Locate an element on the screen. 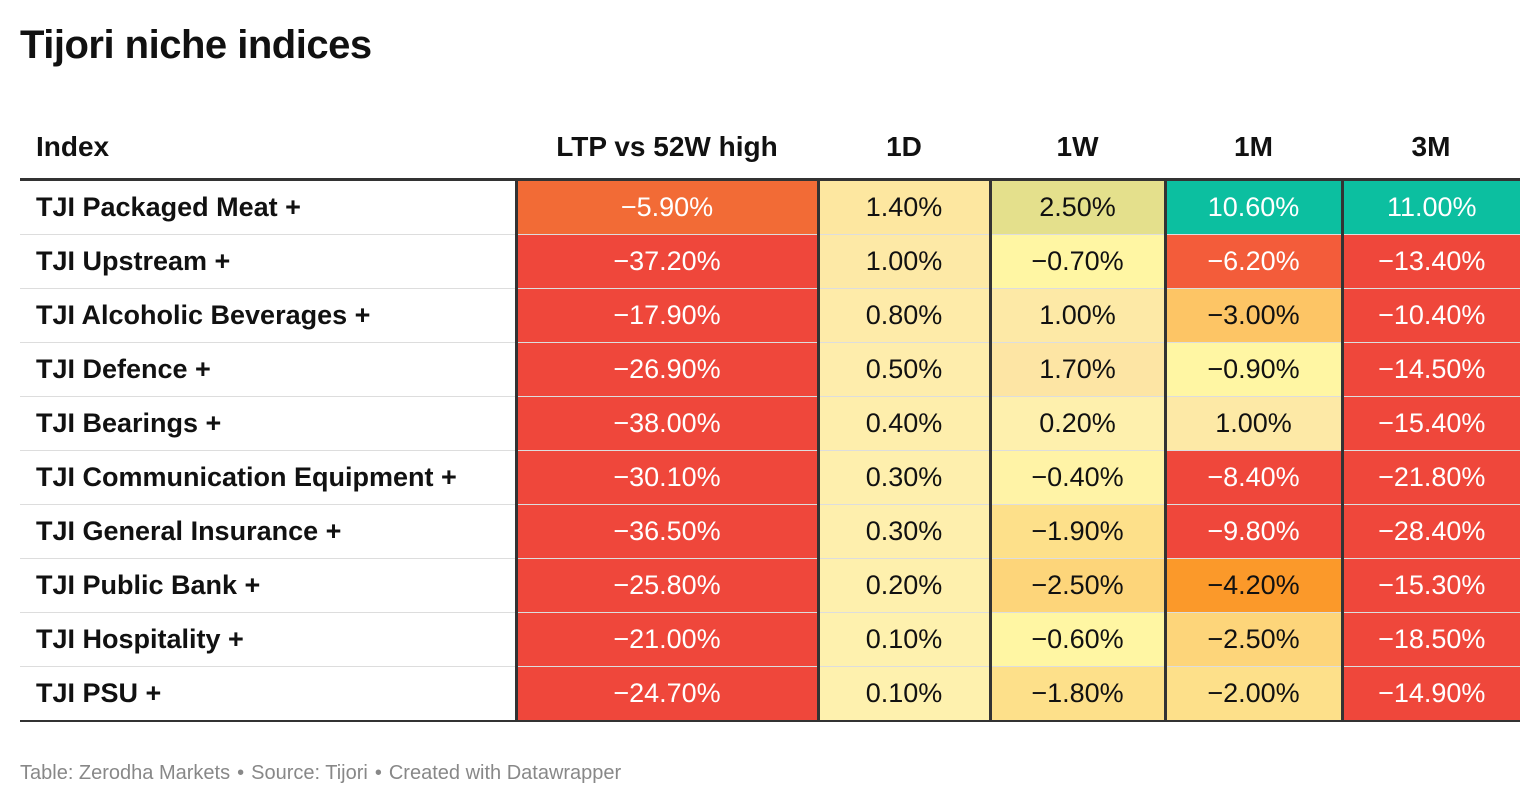 This screenshot has width=1540, height=810. index-name-cell: TJI Packaged Meat + is located at coordinates (268, 207).